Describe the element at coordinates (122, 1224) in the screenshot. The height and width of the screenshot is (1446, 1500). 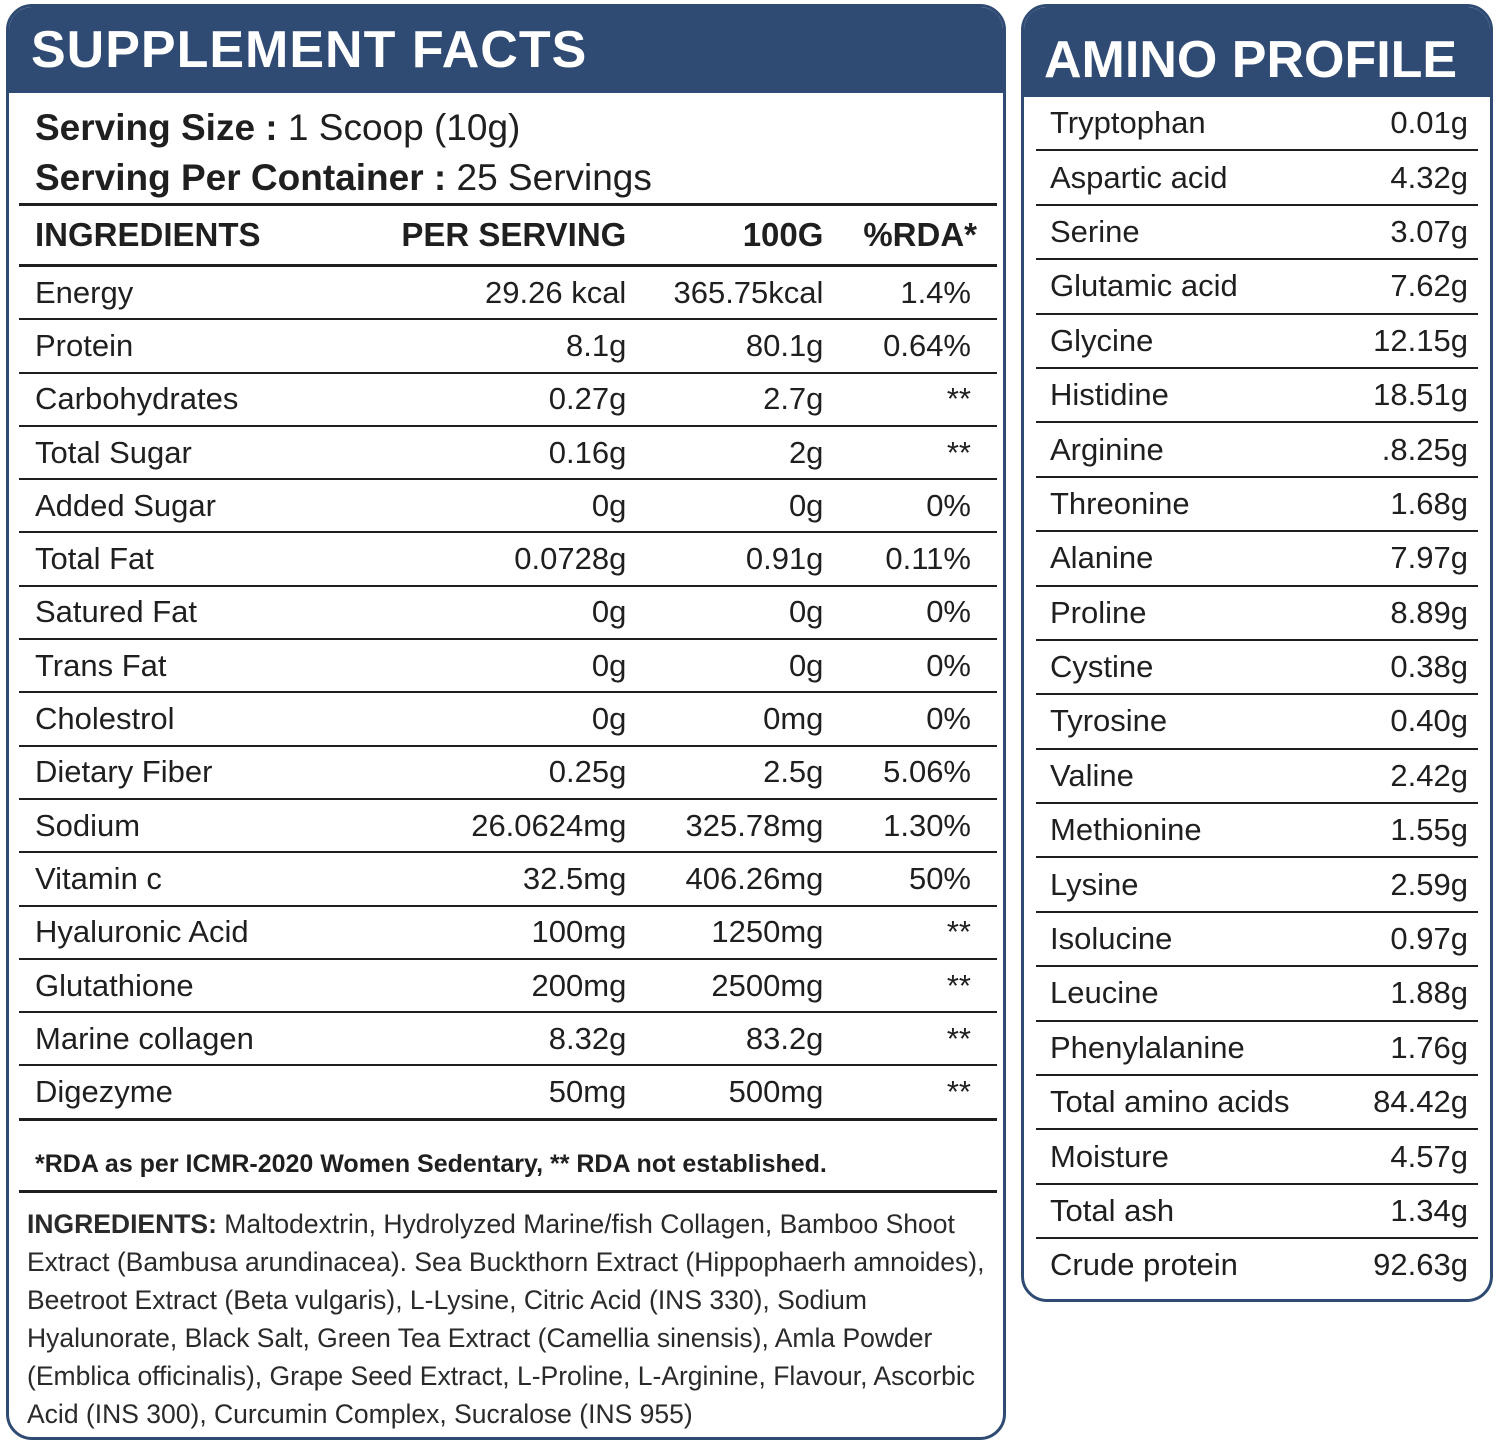
I see `ingredients-label: INGREDIENTS:` at that location.